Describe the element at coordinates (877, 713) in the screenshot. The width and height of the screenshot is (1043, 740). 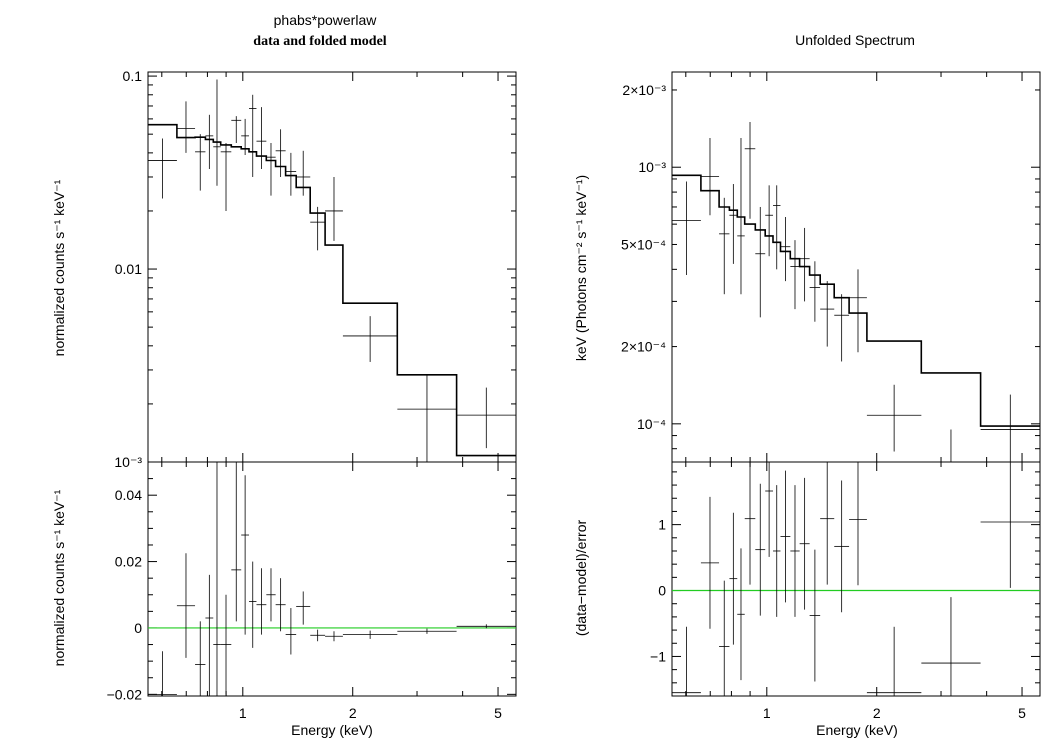
I see `rb-x-tick-label: 2` at that location.